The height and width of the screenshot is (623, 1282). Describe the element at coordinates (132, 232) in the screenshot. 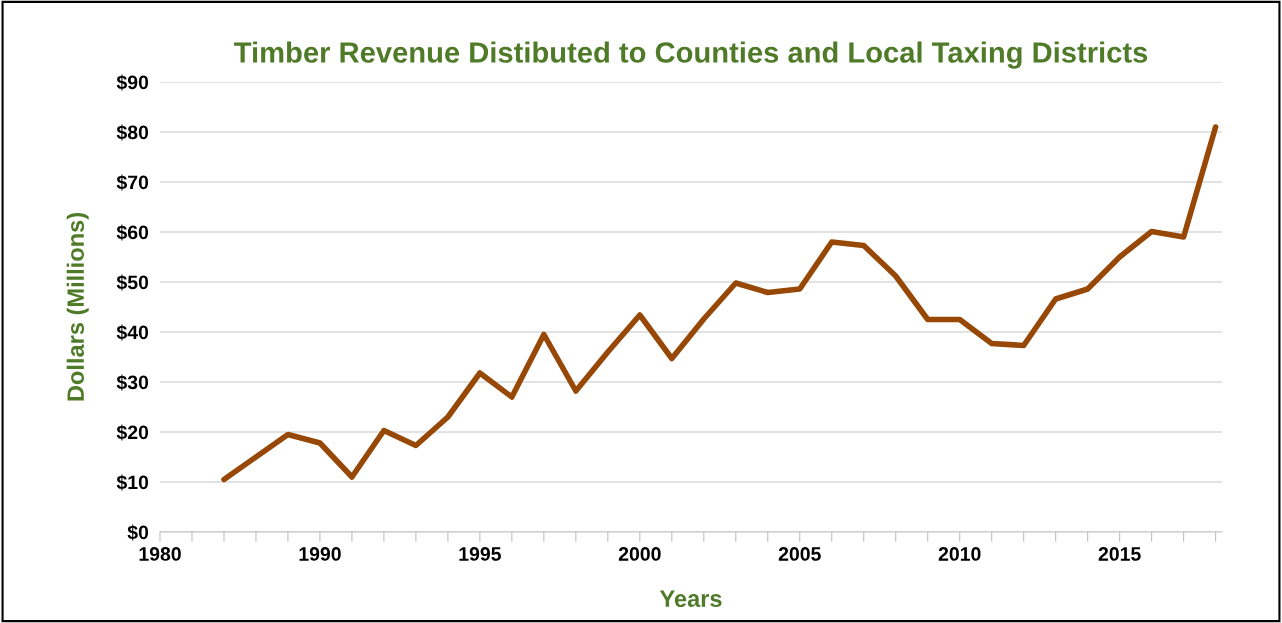

I see `y-tick-label: $60` at that location.